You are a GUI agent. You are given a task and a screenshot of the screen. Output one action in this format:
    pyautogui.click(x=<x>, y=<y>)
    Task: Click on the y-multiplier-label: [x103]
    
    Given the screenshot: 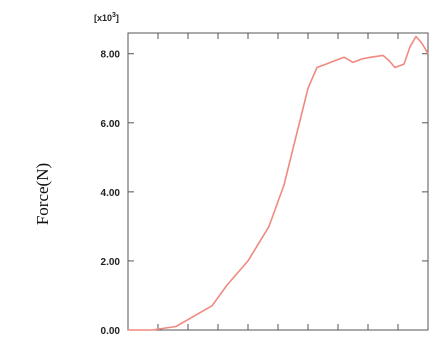 What is the action you would take?
    pyautogui.click(x=106, y=17)
    